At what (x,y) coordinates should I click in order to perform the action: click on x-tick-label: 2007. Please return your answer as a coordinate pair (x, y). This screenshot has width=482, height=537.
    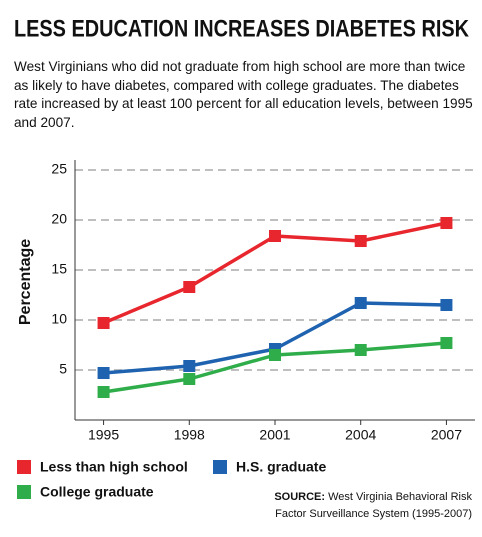
    Looking at the image, I should click on (446, 435).